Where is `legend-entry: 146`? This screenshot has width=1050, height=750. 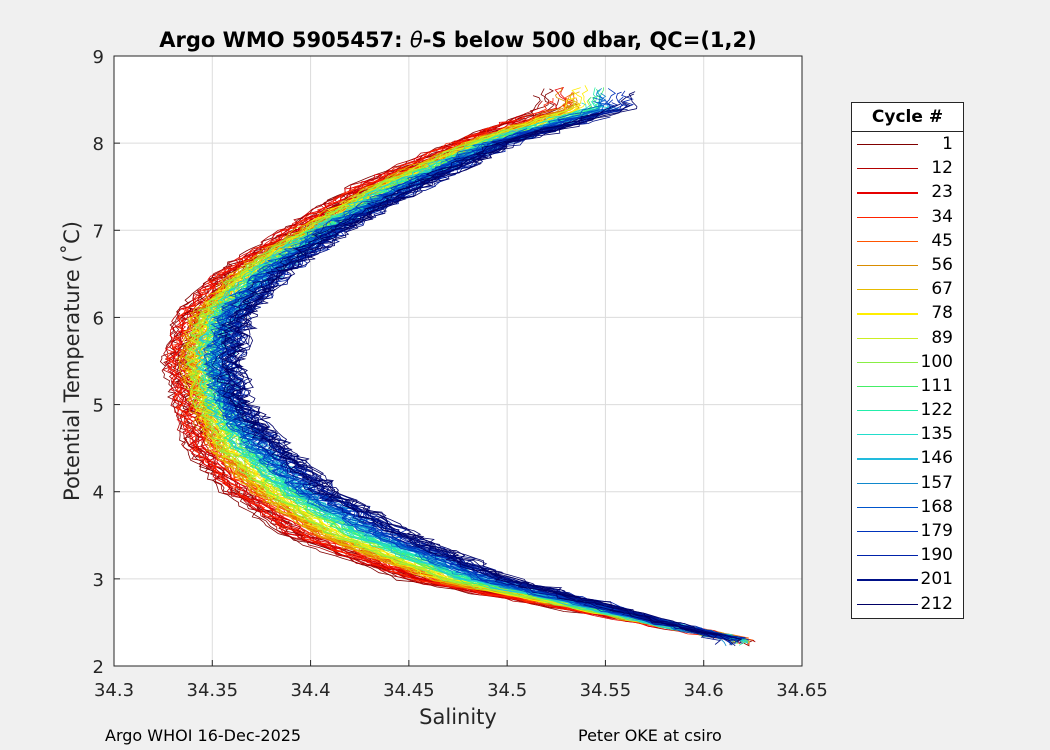 legend-entry: 146 is located at coordinates (907, 458).